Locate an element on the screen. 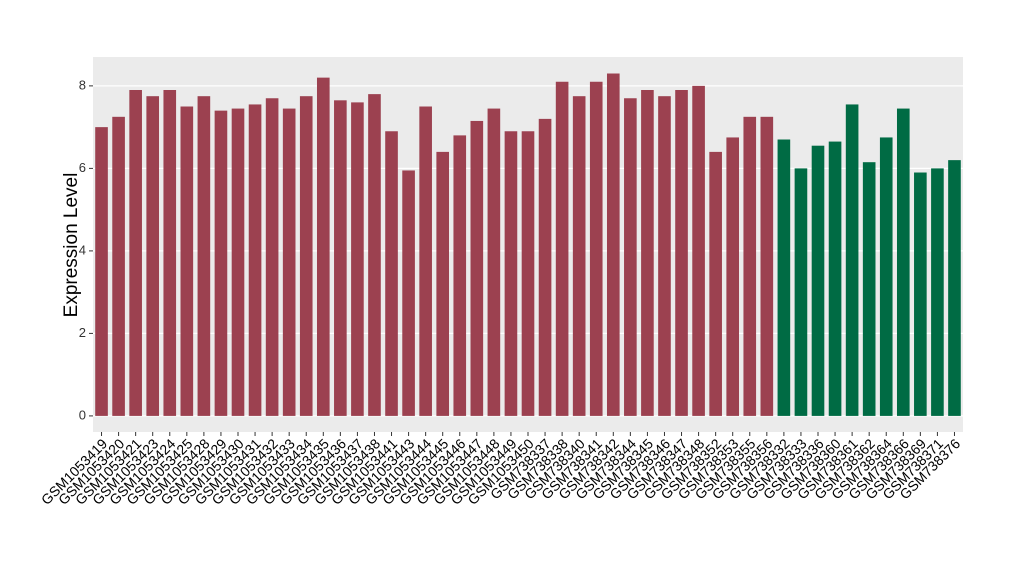 This screenshot has width=1020, height=580. y-tick-label: 2 is located at coordinates (82, 332).